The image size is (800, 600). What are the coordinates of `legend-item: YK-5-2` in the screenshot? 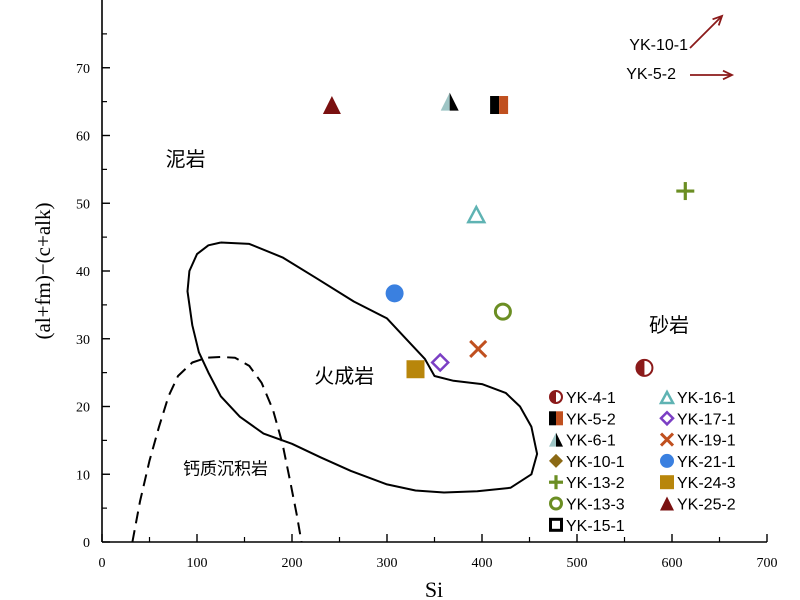 It's located at (582, 419).